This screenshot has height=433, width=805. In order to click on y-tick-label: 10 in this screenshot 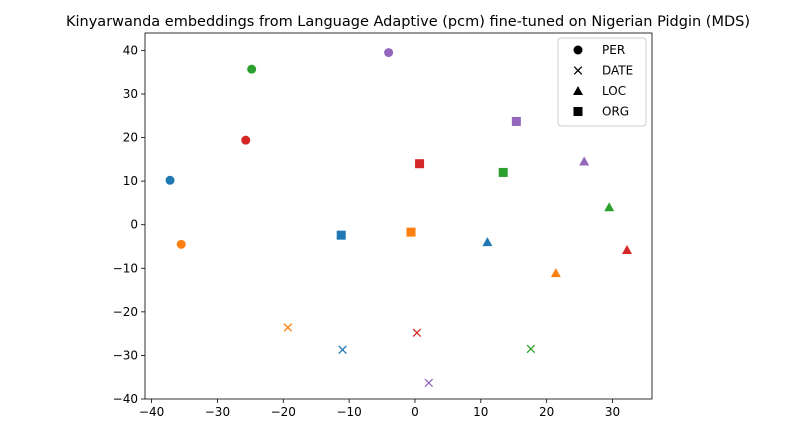, I will do `click(130, 181)`.